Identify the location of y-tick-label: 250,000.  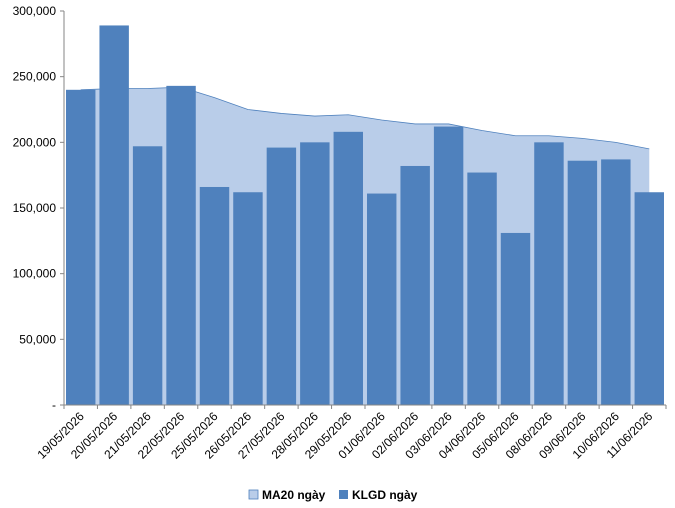
(35, 77).